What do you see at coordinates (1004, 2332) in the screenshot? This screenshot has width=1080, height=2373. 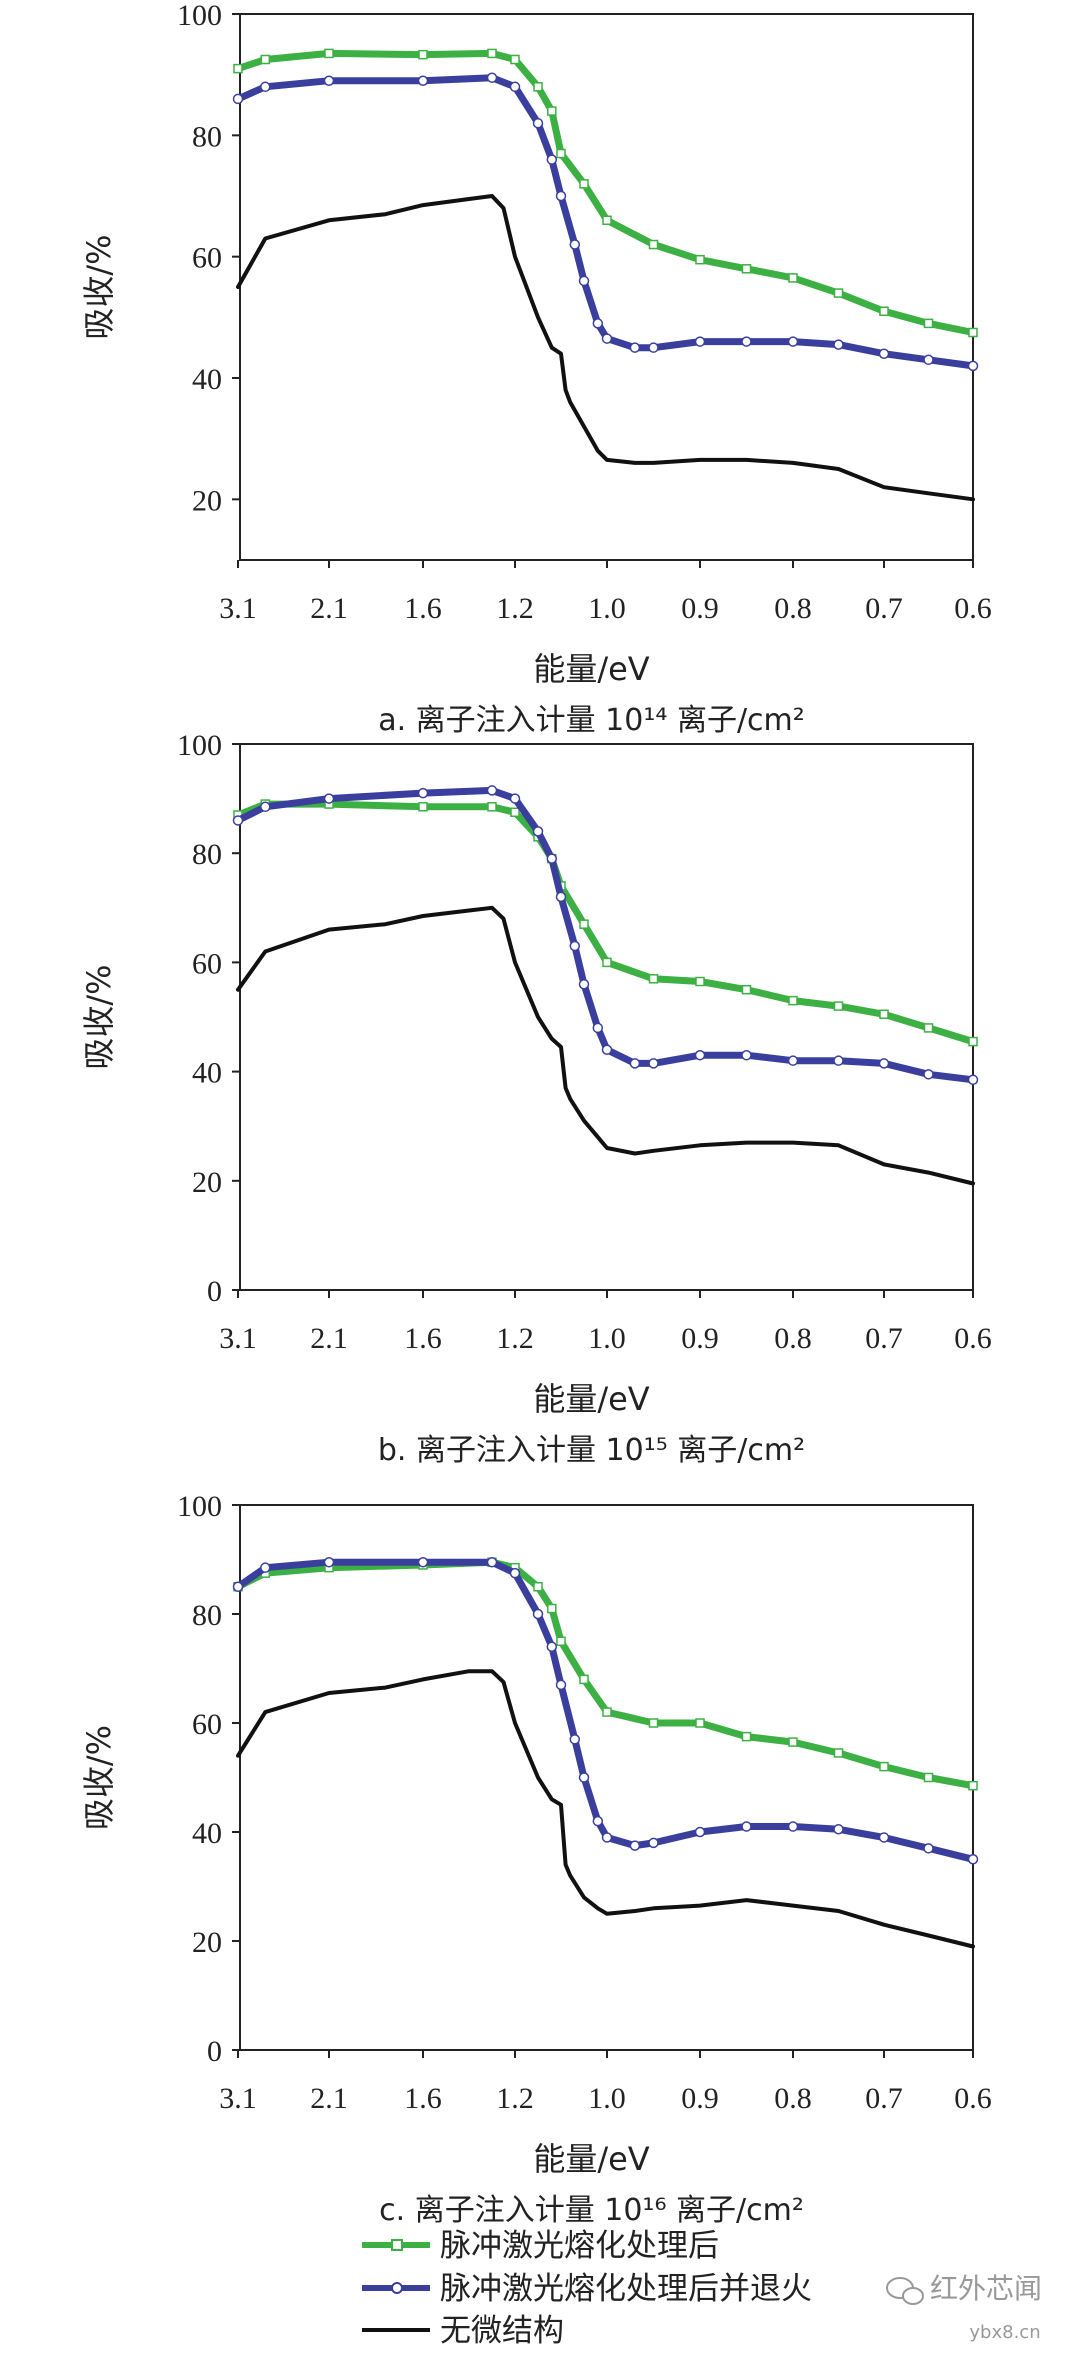 I see `watermark-site: ybx8.cn` at bounding box center [1004, 2332].